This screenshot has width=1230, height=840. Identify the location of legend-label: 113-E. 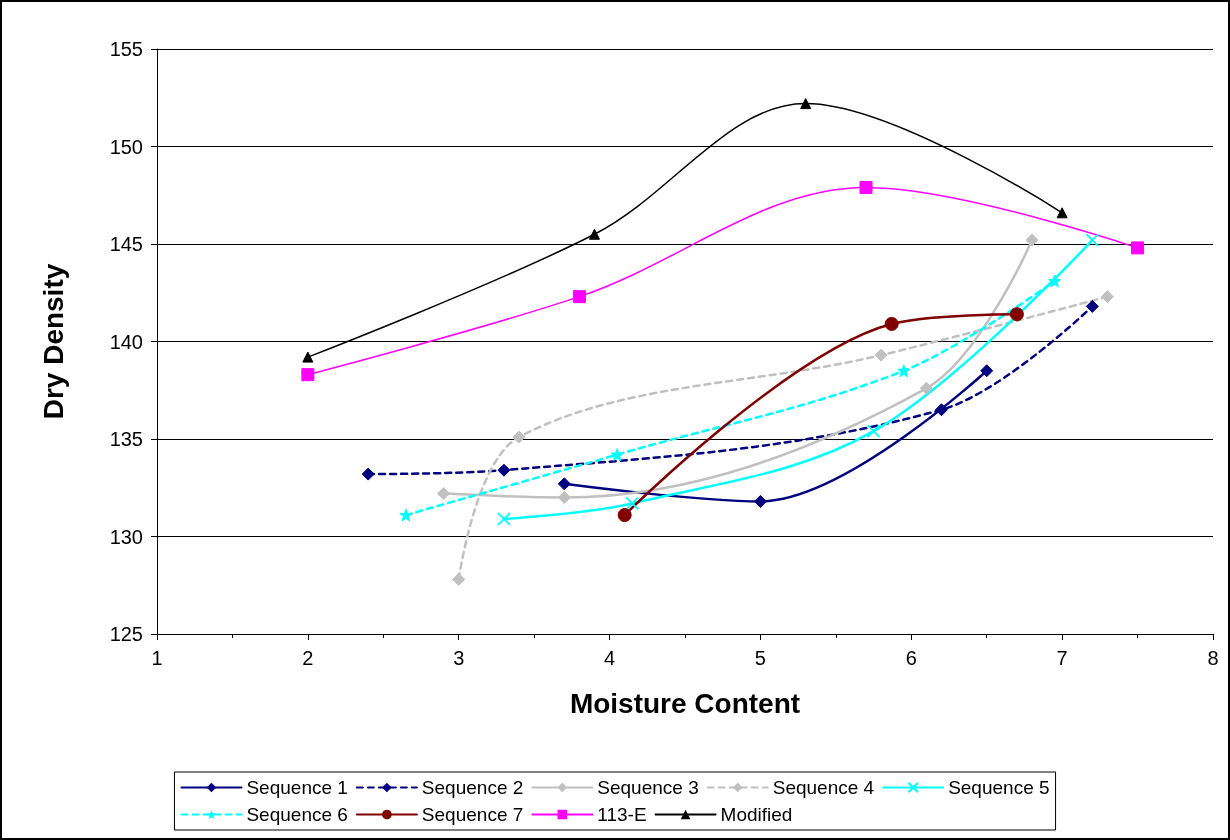
(622, 814).